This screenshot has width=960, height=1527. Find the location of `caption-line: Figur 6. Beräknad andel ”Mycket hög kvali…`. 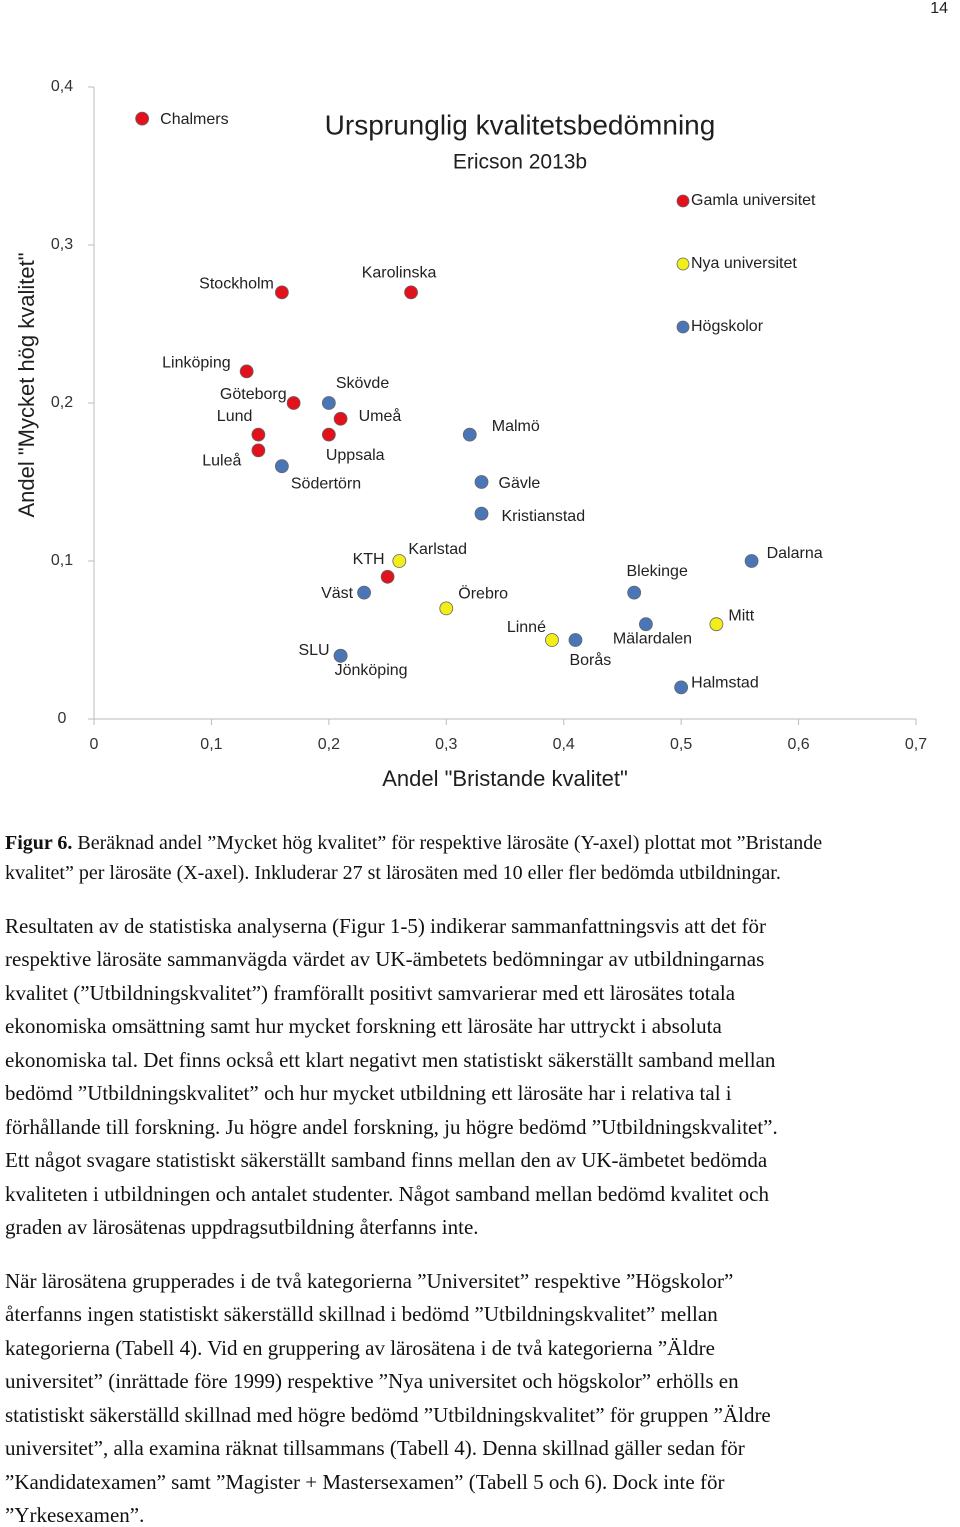

caption-line: Figur 6. Beräknad andel ”Mycket hög kvali… is located at coordinates (413, 843).